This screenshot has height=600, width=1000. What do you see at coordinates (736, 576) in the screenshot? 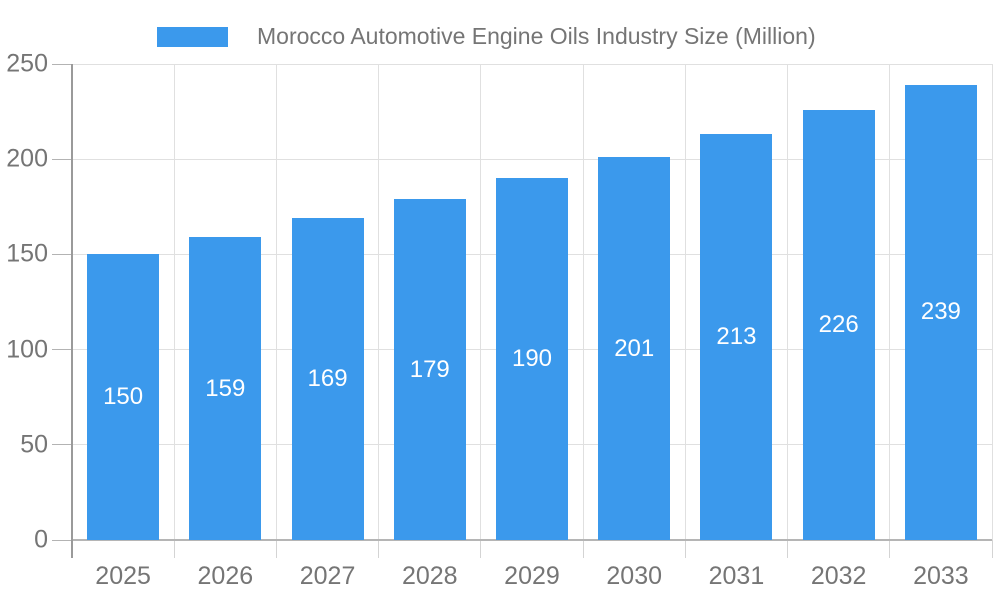
I see `x-axis-label-2031: 2031` at bounding box center [736, 576].